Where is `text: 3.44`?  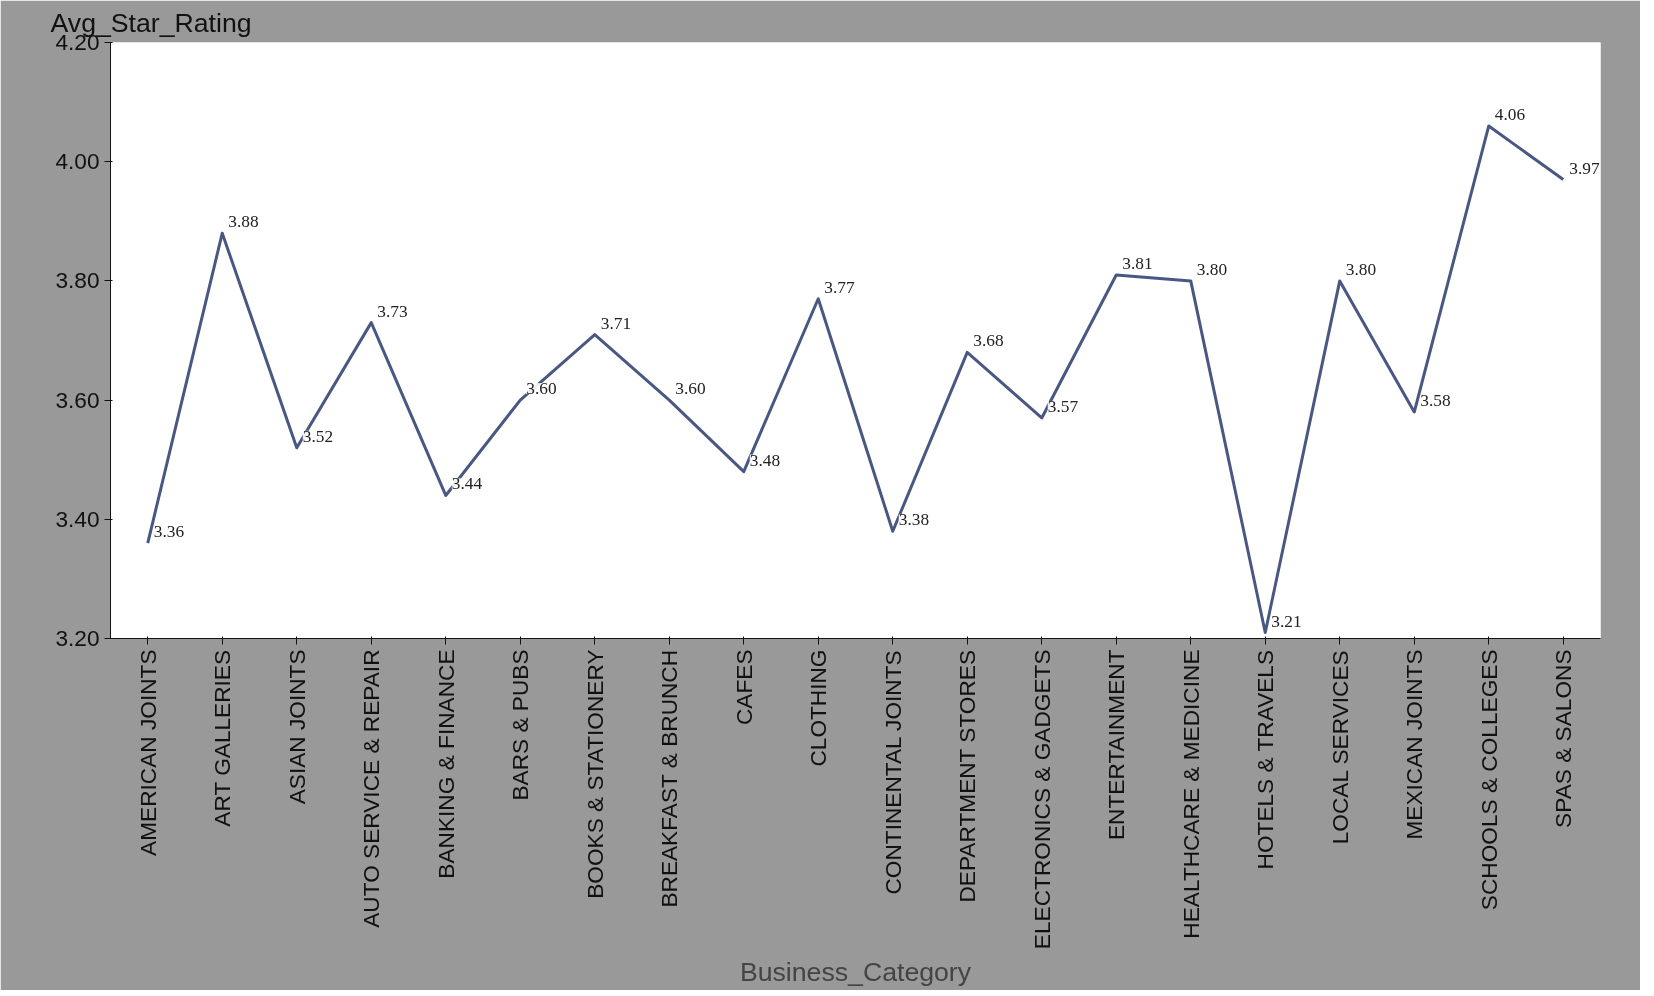
text: 3.44 is located at coordinates (467, 484).